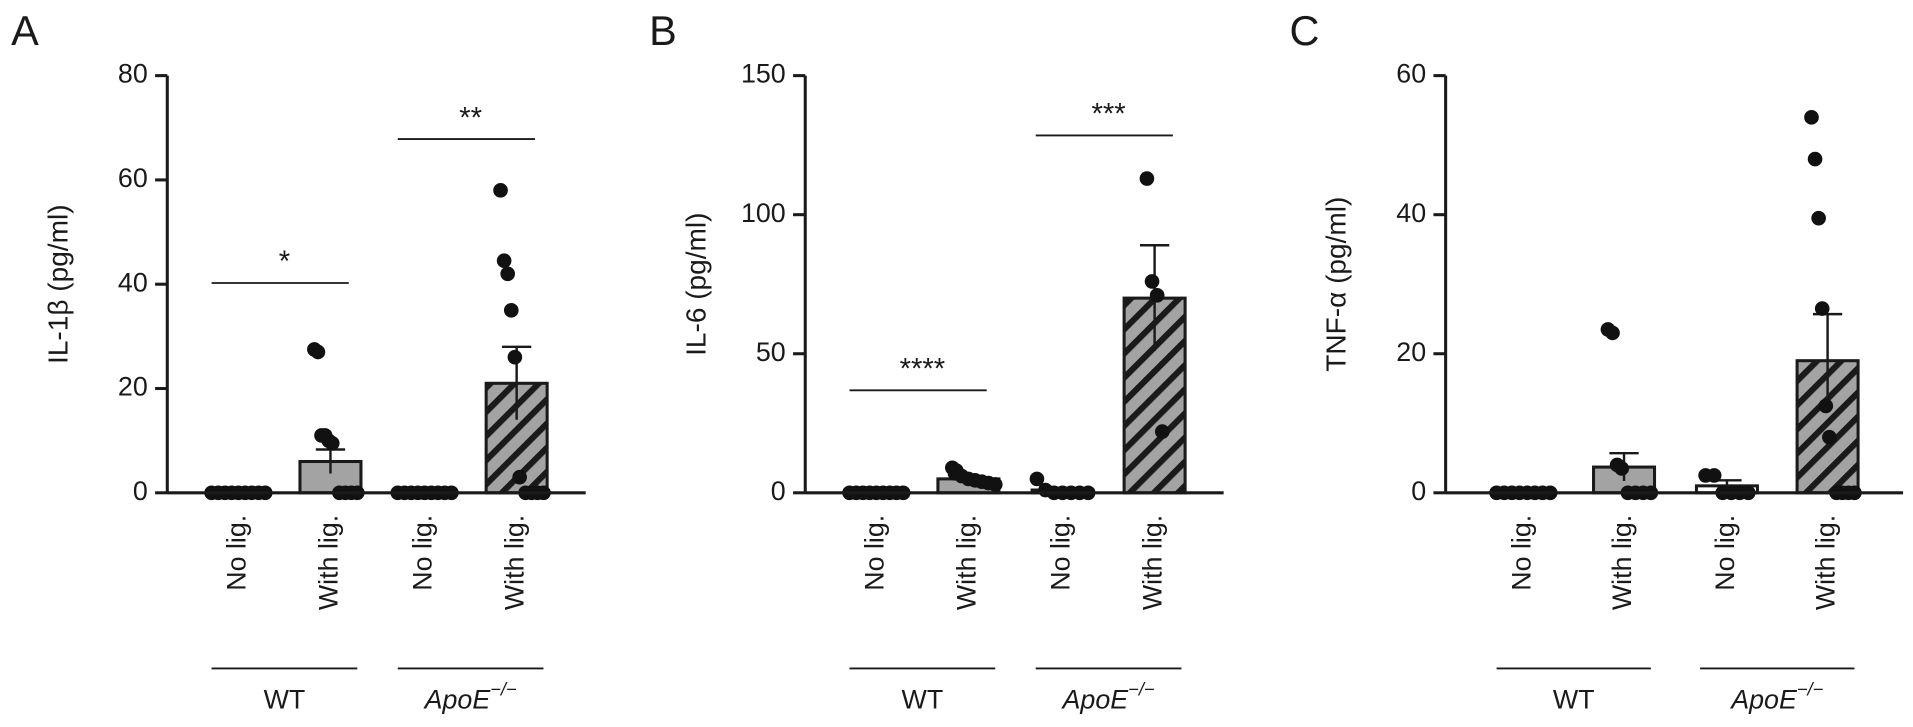  I want to click on y-tick-label: 80, so click(133, 74).